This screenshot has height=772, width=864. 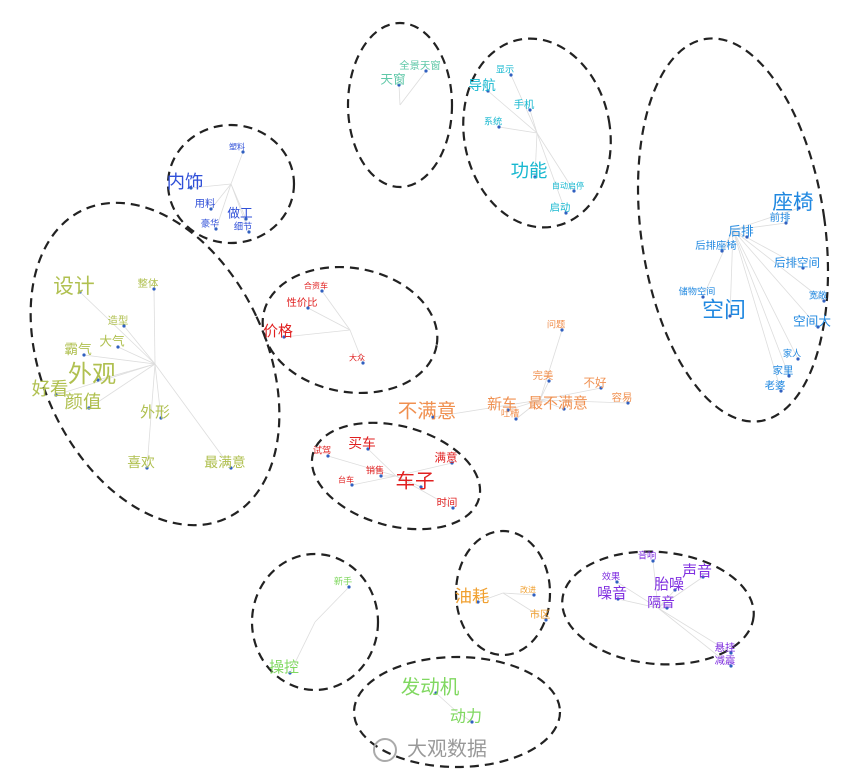 I want to click on word-label: 后排, so click(x=741, y=231).